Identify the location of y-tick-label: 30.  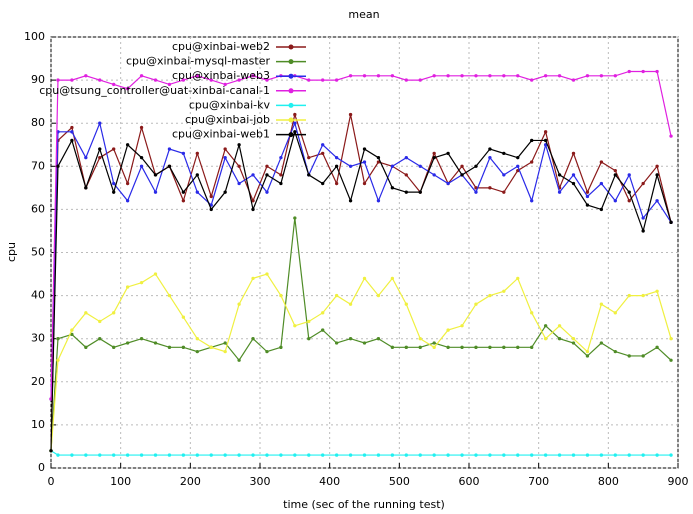
(38, 338).